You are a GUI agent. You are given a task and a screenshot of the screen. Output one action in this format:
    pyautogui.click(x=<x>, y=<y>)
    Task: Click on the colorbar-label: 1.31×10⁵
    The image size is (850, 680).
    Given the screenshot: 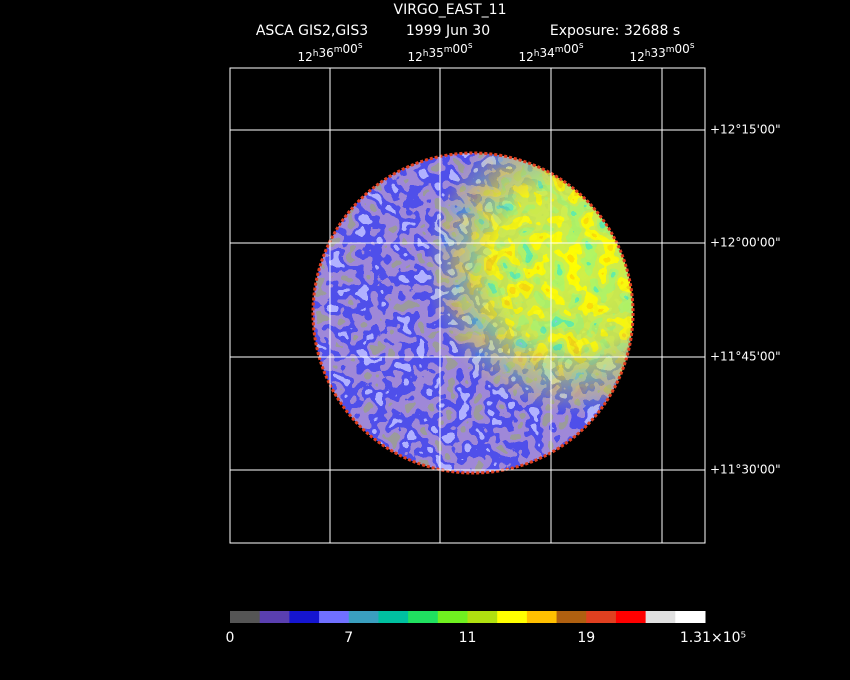 What is the action you would take?
    pyautogui.click(x=713, y=638)
    